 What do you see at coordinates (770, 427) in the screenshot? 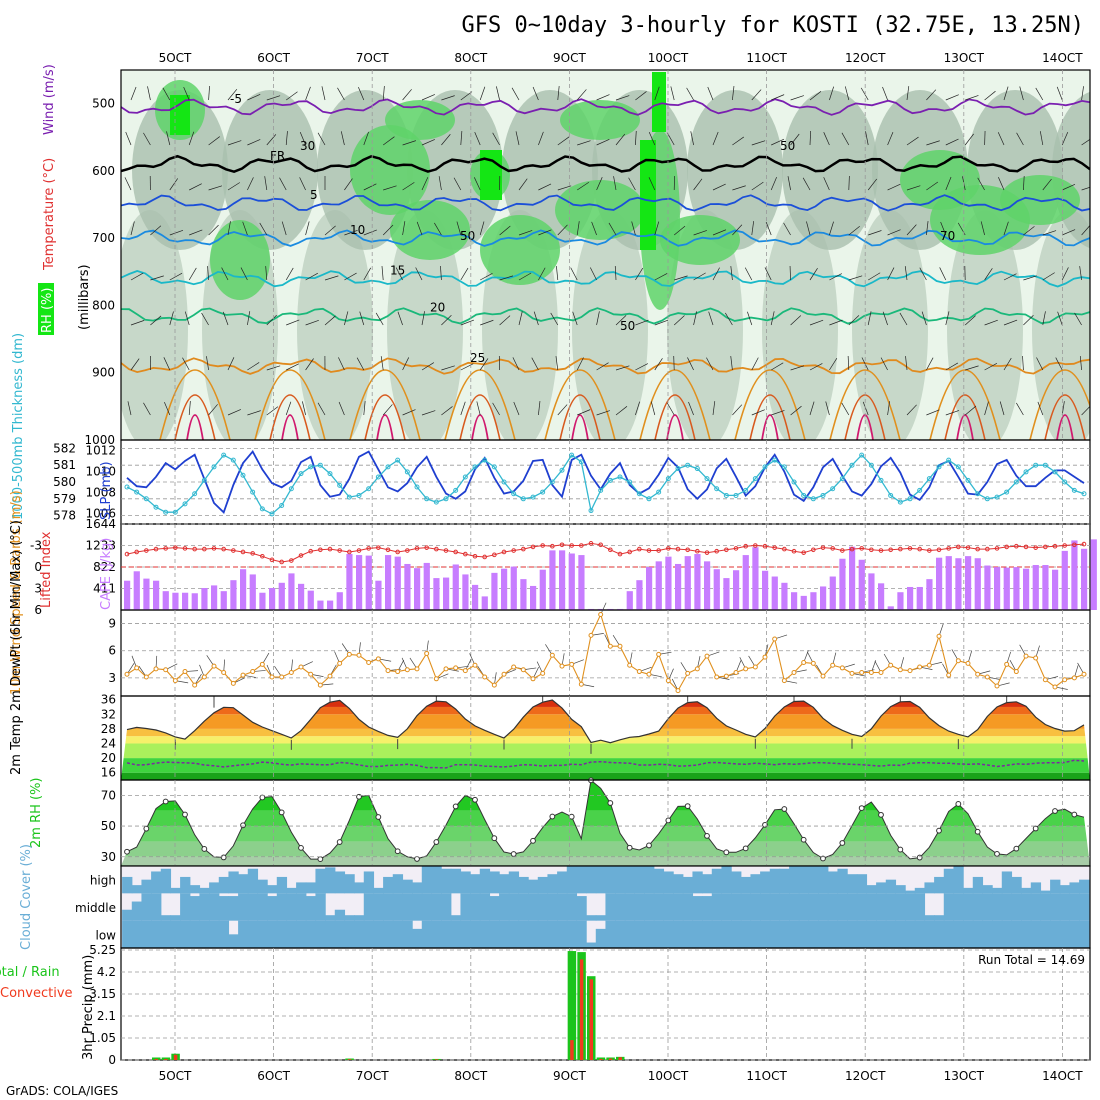
I see `temperature-contour-hot` at bounding box center [770, 427].